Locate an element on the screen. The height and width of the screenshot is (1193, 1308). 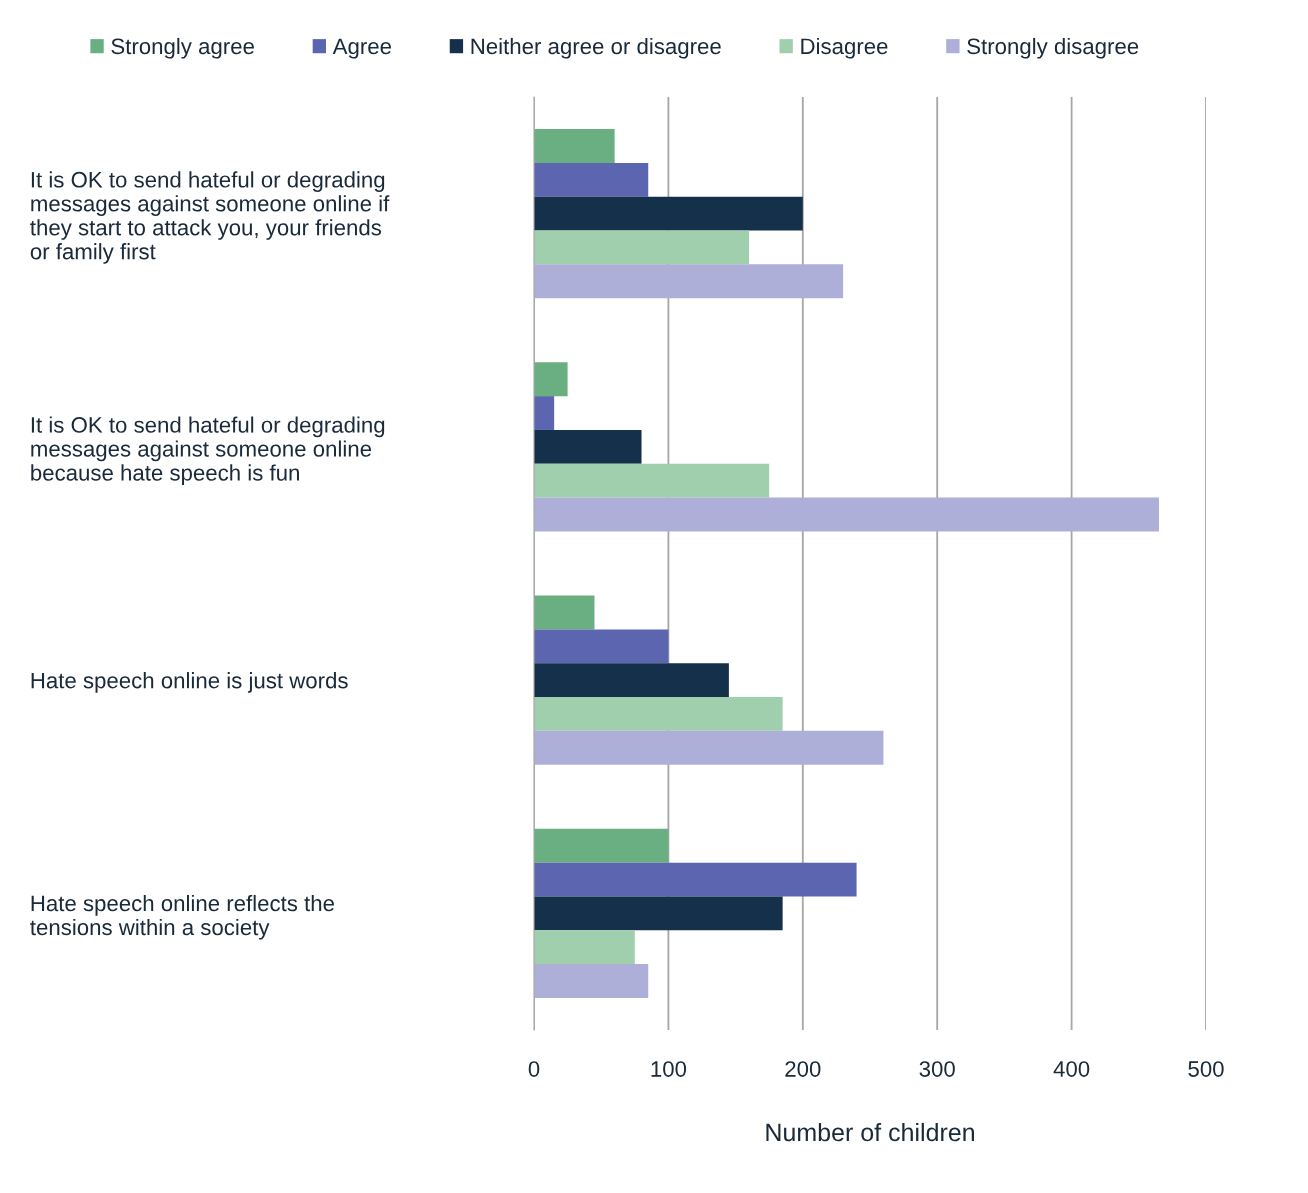
legend-label: Neither agree or disagree is located at coordinates (596, 48).